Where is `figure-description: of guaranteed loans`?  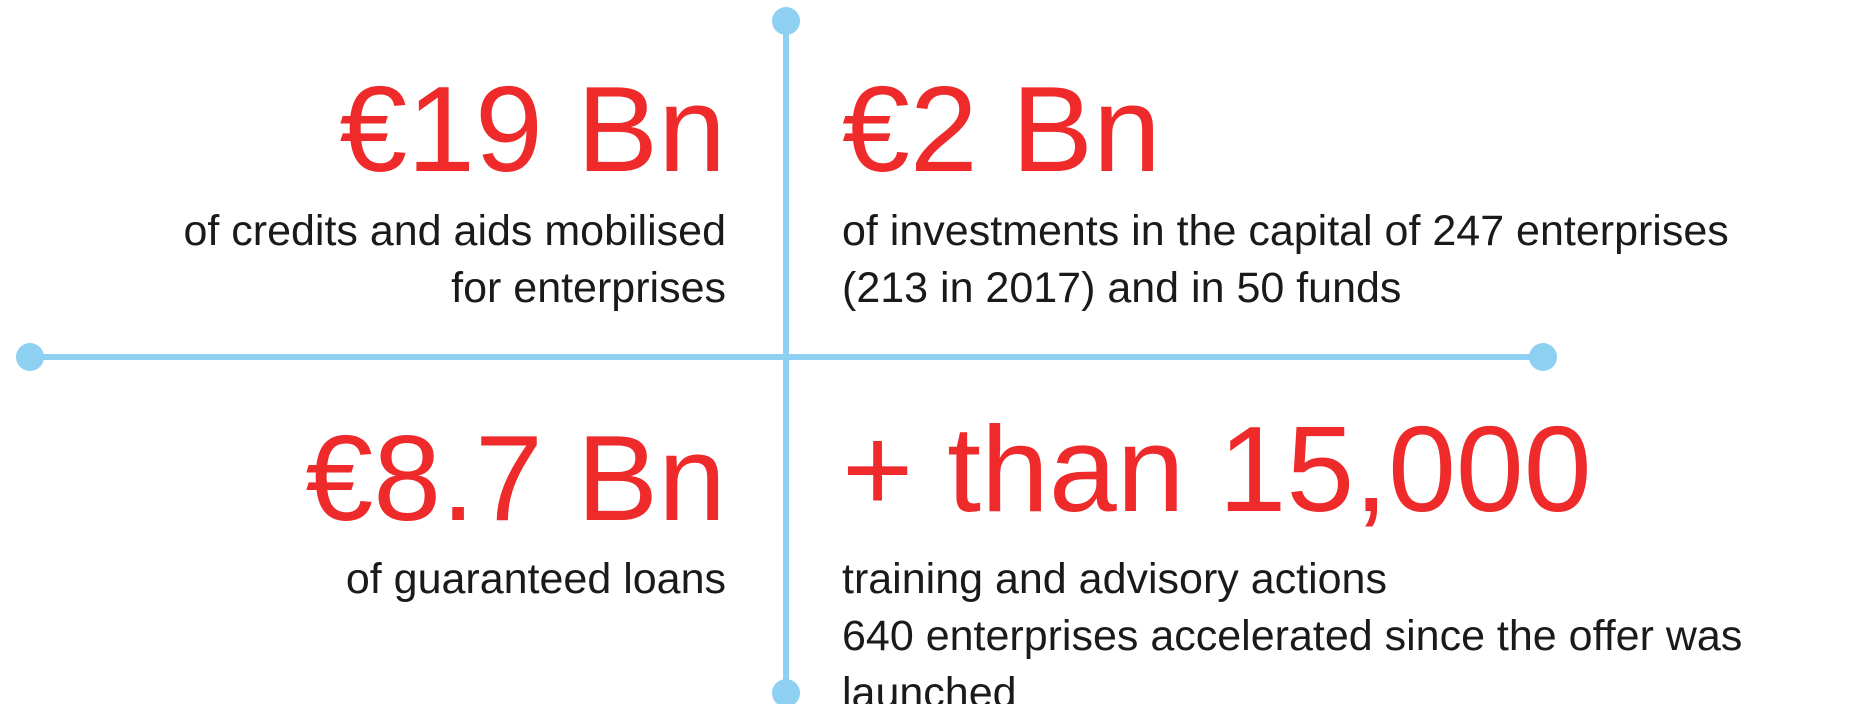
figure-description: of guaranteed loans is located at coordinates (536, 579).